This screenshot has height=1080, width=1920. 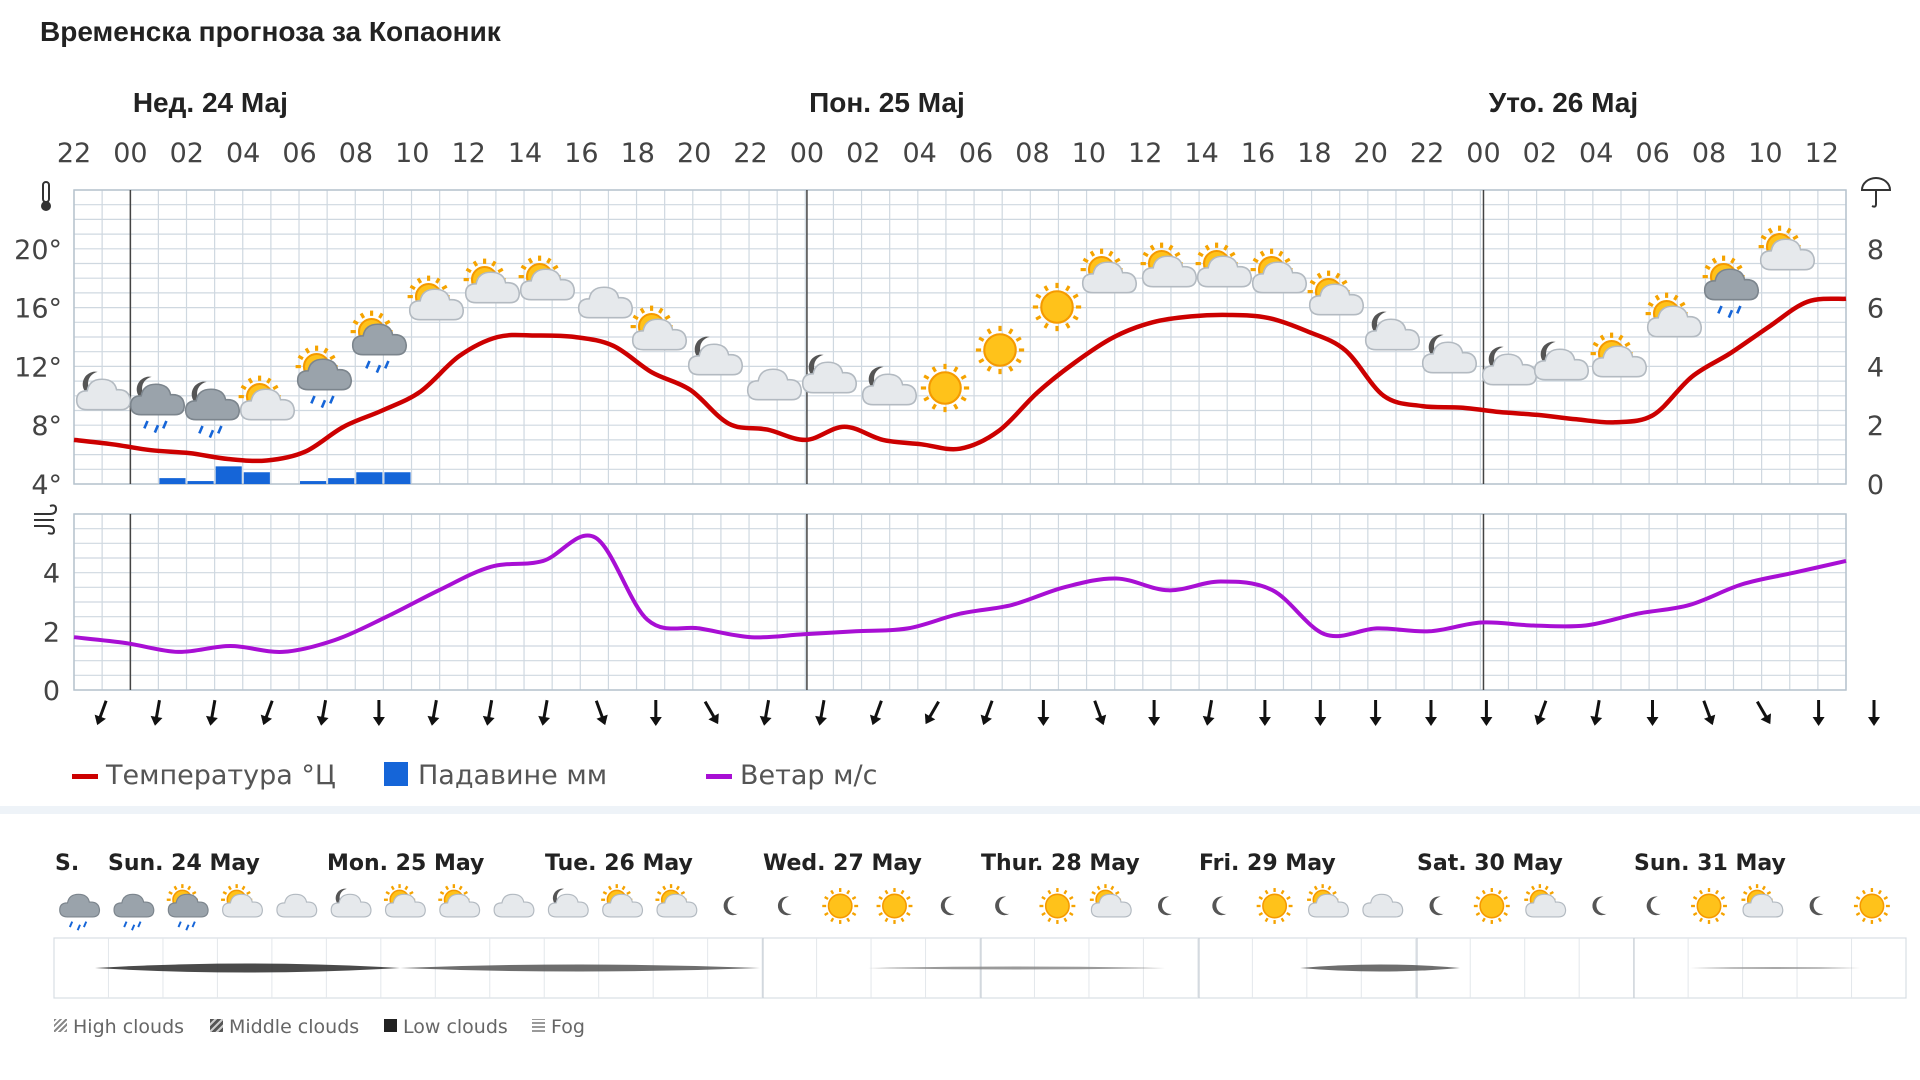 I want to click on week-day-label: Sun. 31 May, so click(x=1710, y=863).